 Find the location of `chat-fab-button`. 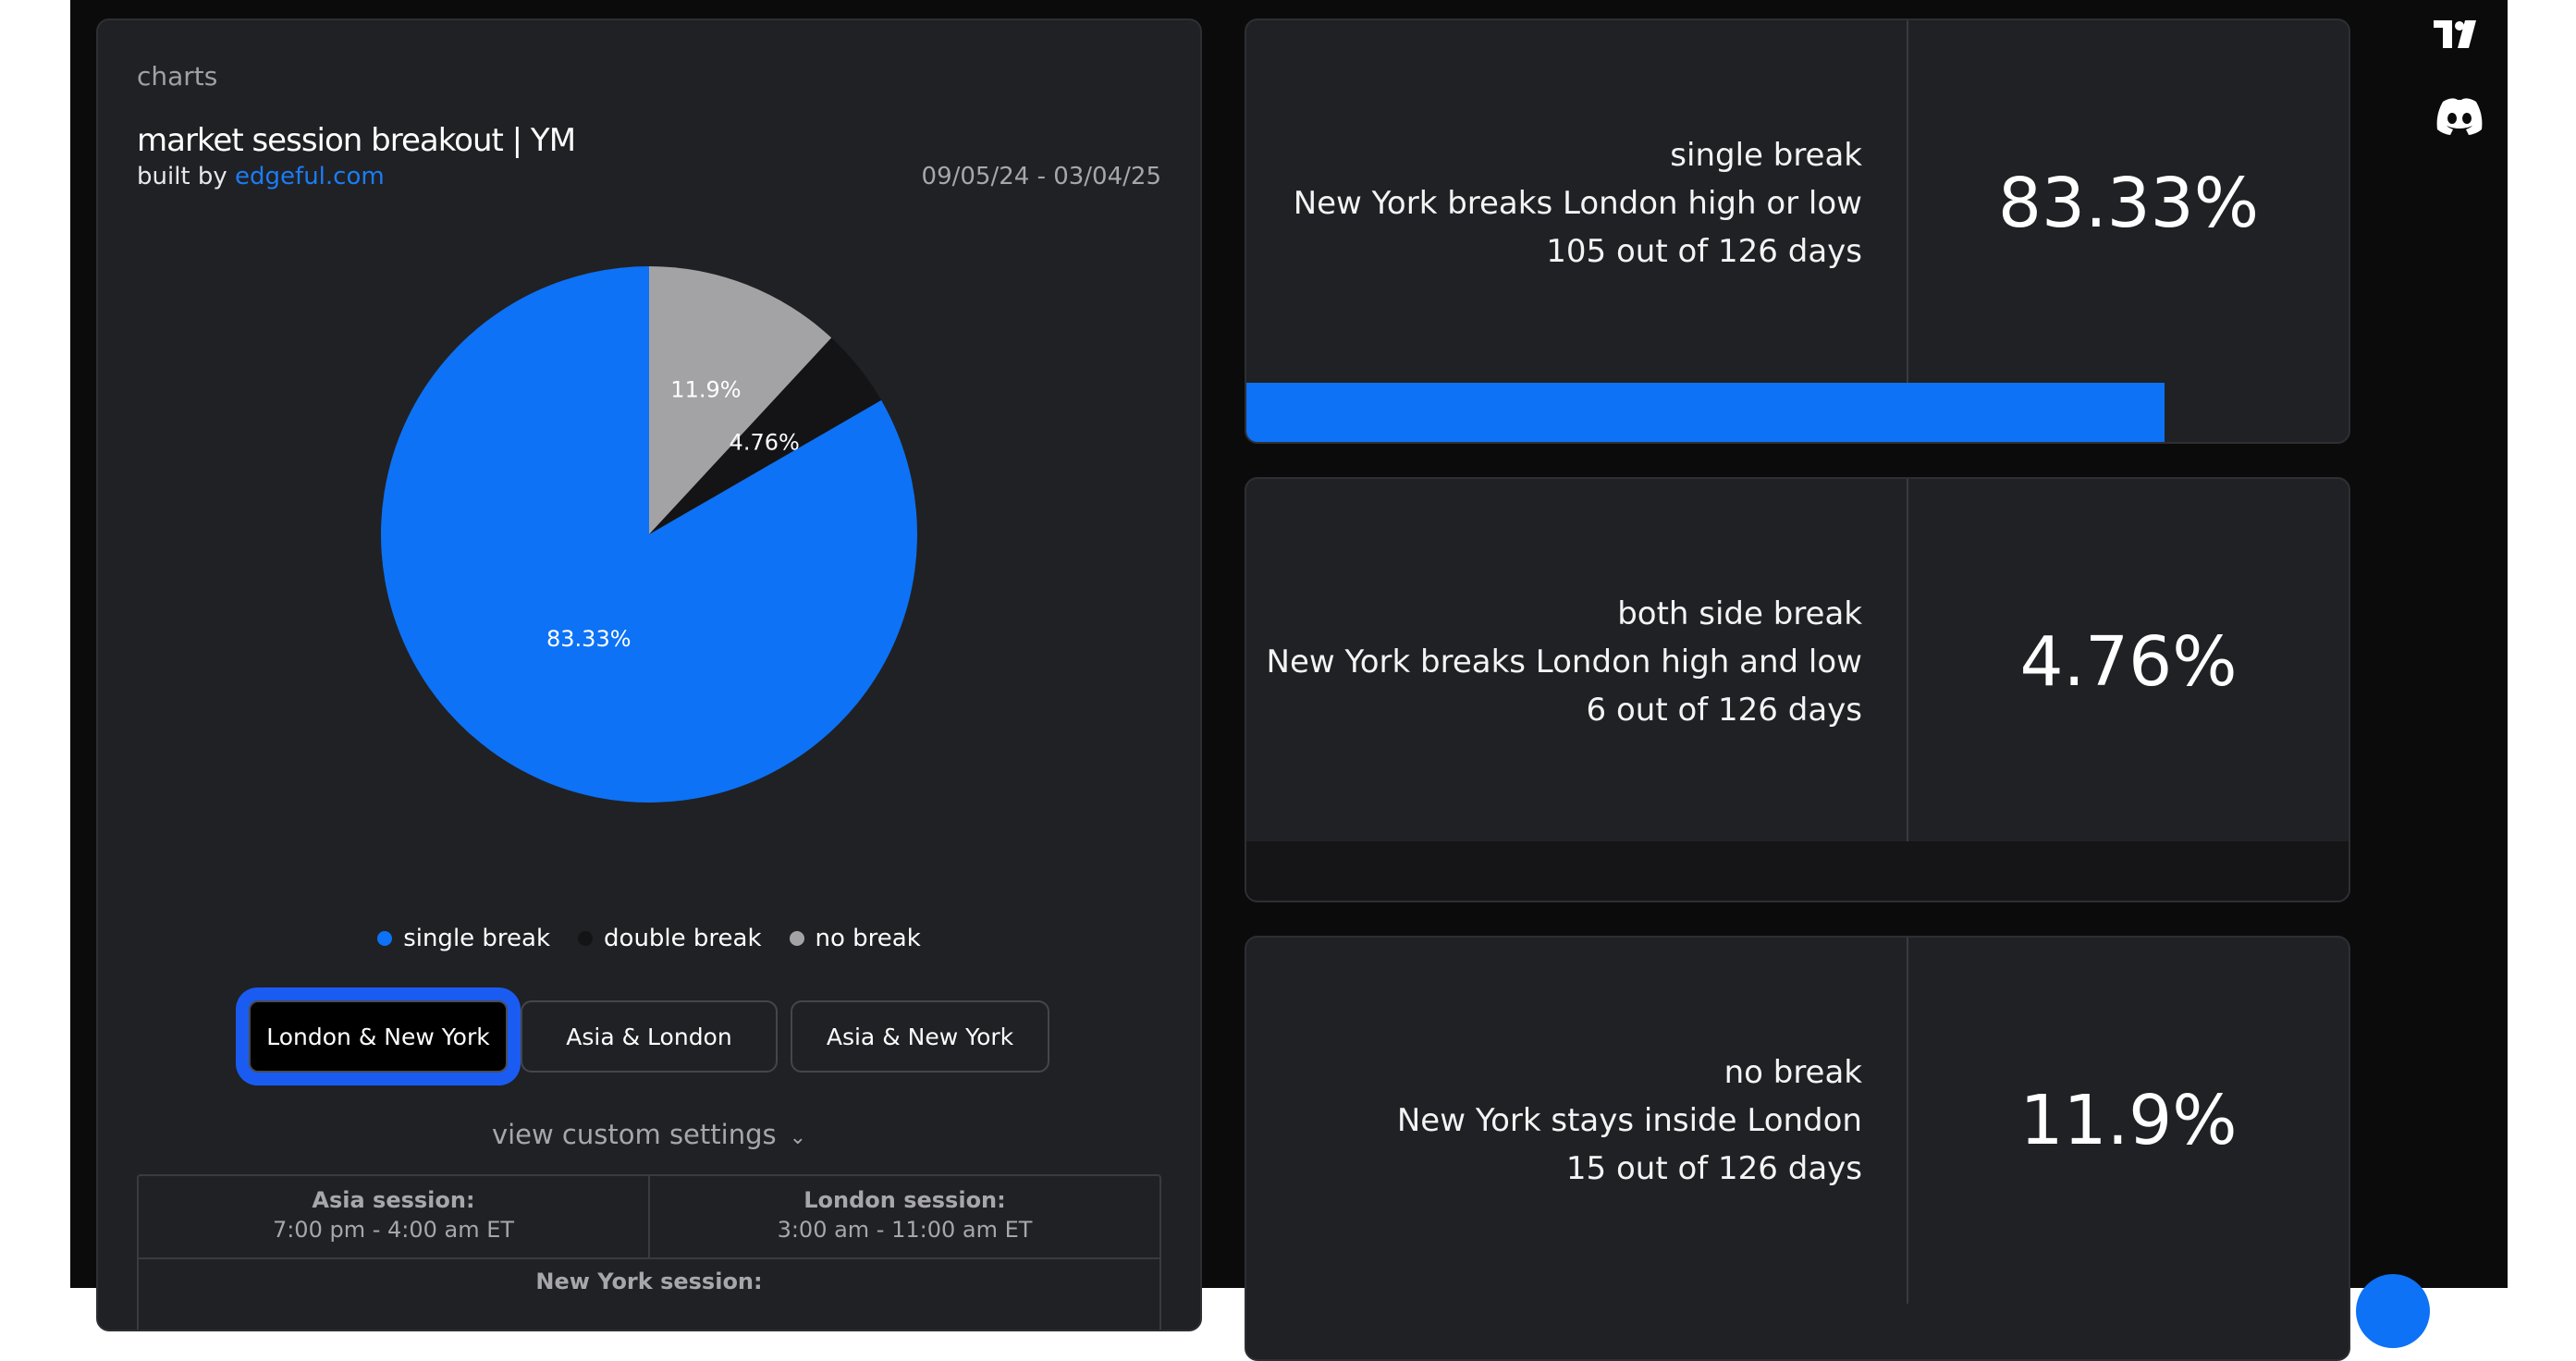

chat-fab-button is located at coordinates (2393, 1311).